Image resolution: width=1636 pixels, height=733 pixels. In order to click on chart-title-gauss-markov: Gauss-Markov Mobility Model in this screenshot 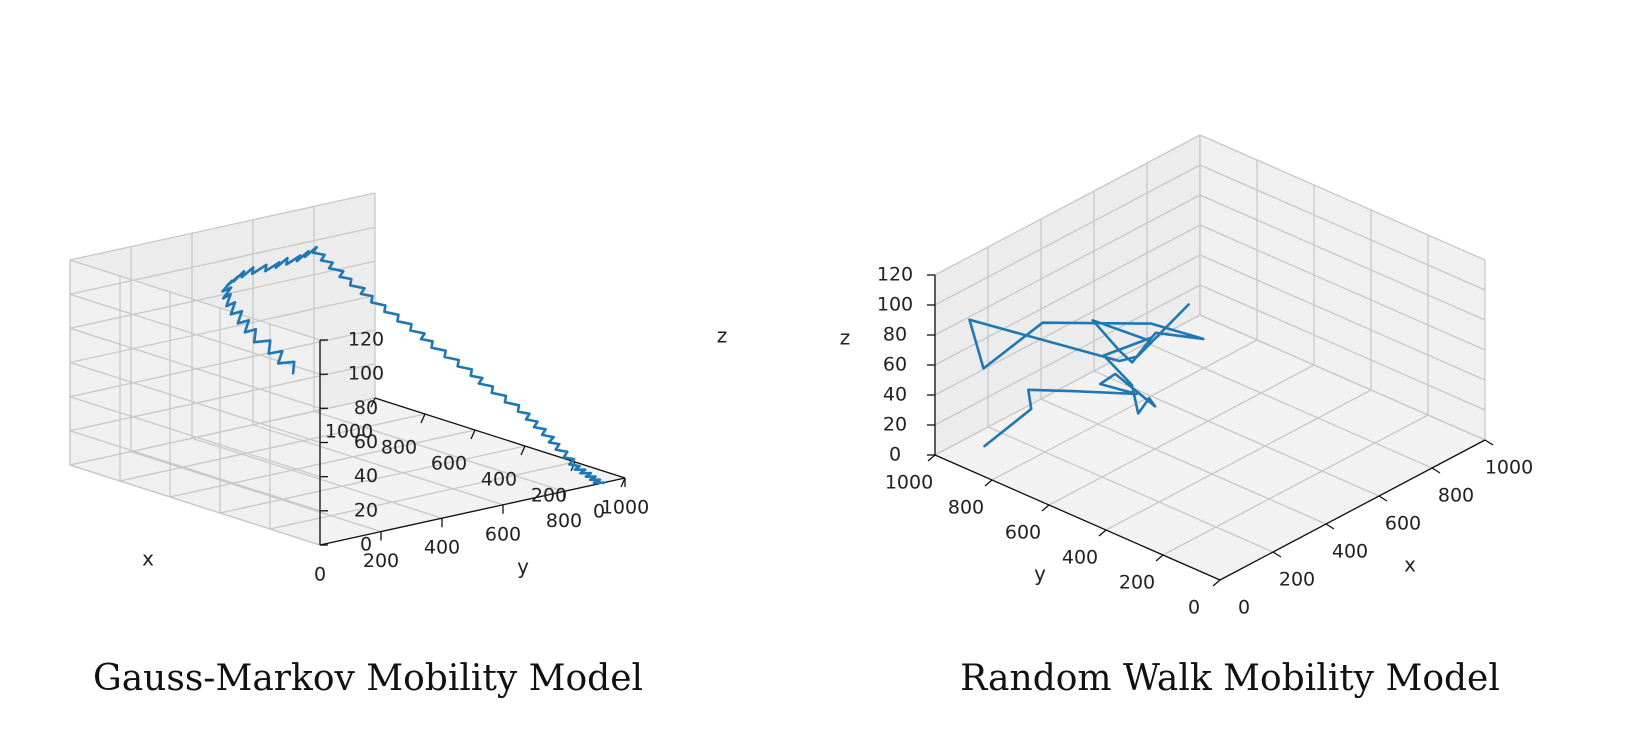, I will do `click(368, 678)`.